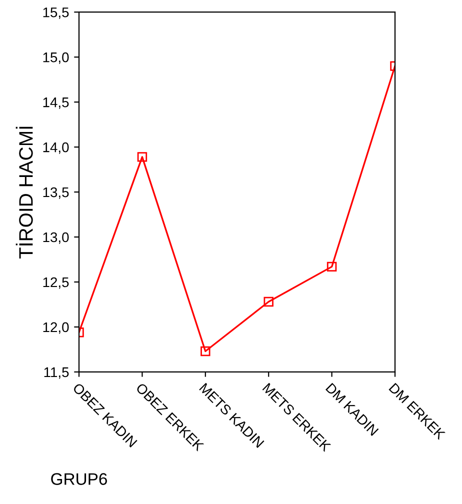  What do you see at coordinates (56, 148) in the screenshot?
I see `y-tick-label: 14,0` at bounding box center [56, 148].